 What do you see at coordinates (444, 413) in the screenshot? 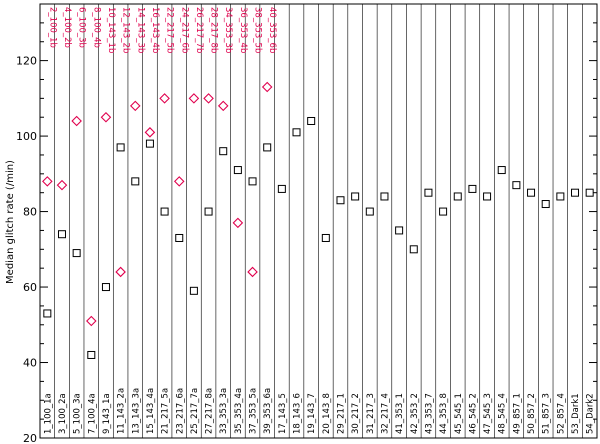
I see `category-label: 44_353_8` at bounding box center [444, 413].